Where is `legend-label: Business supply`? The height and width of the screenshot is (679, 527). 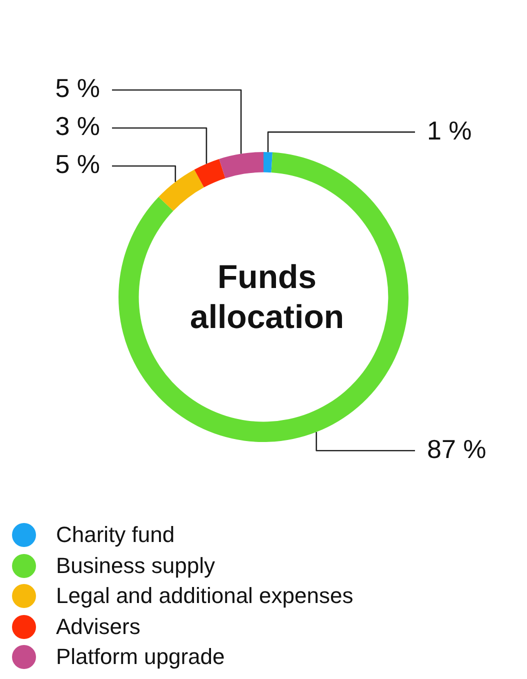 legend-label: Business supply is located at coordinates (135, 565).